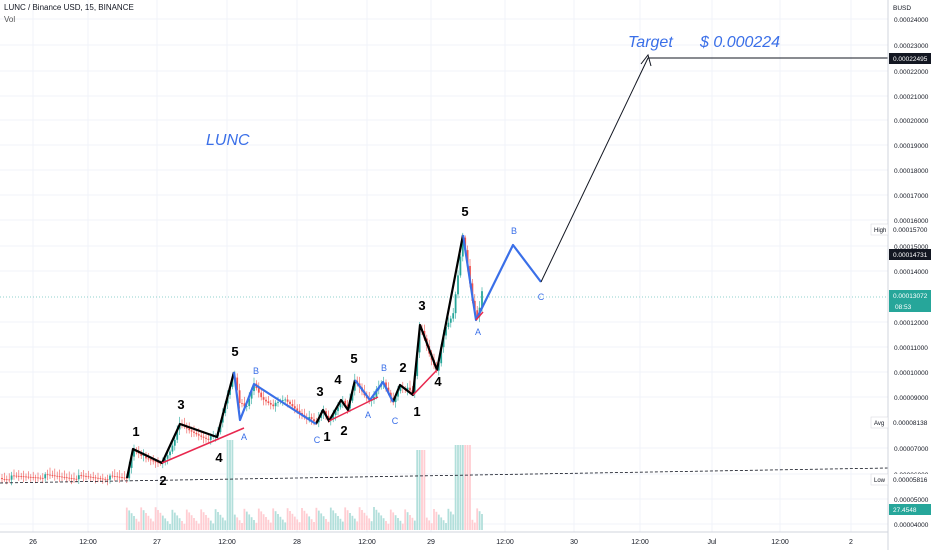 This screenshot has width=932, height=550. I want to click on wave-label: 5, so click(234, 351).